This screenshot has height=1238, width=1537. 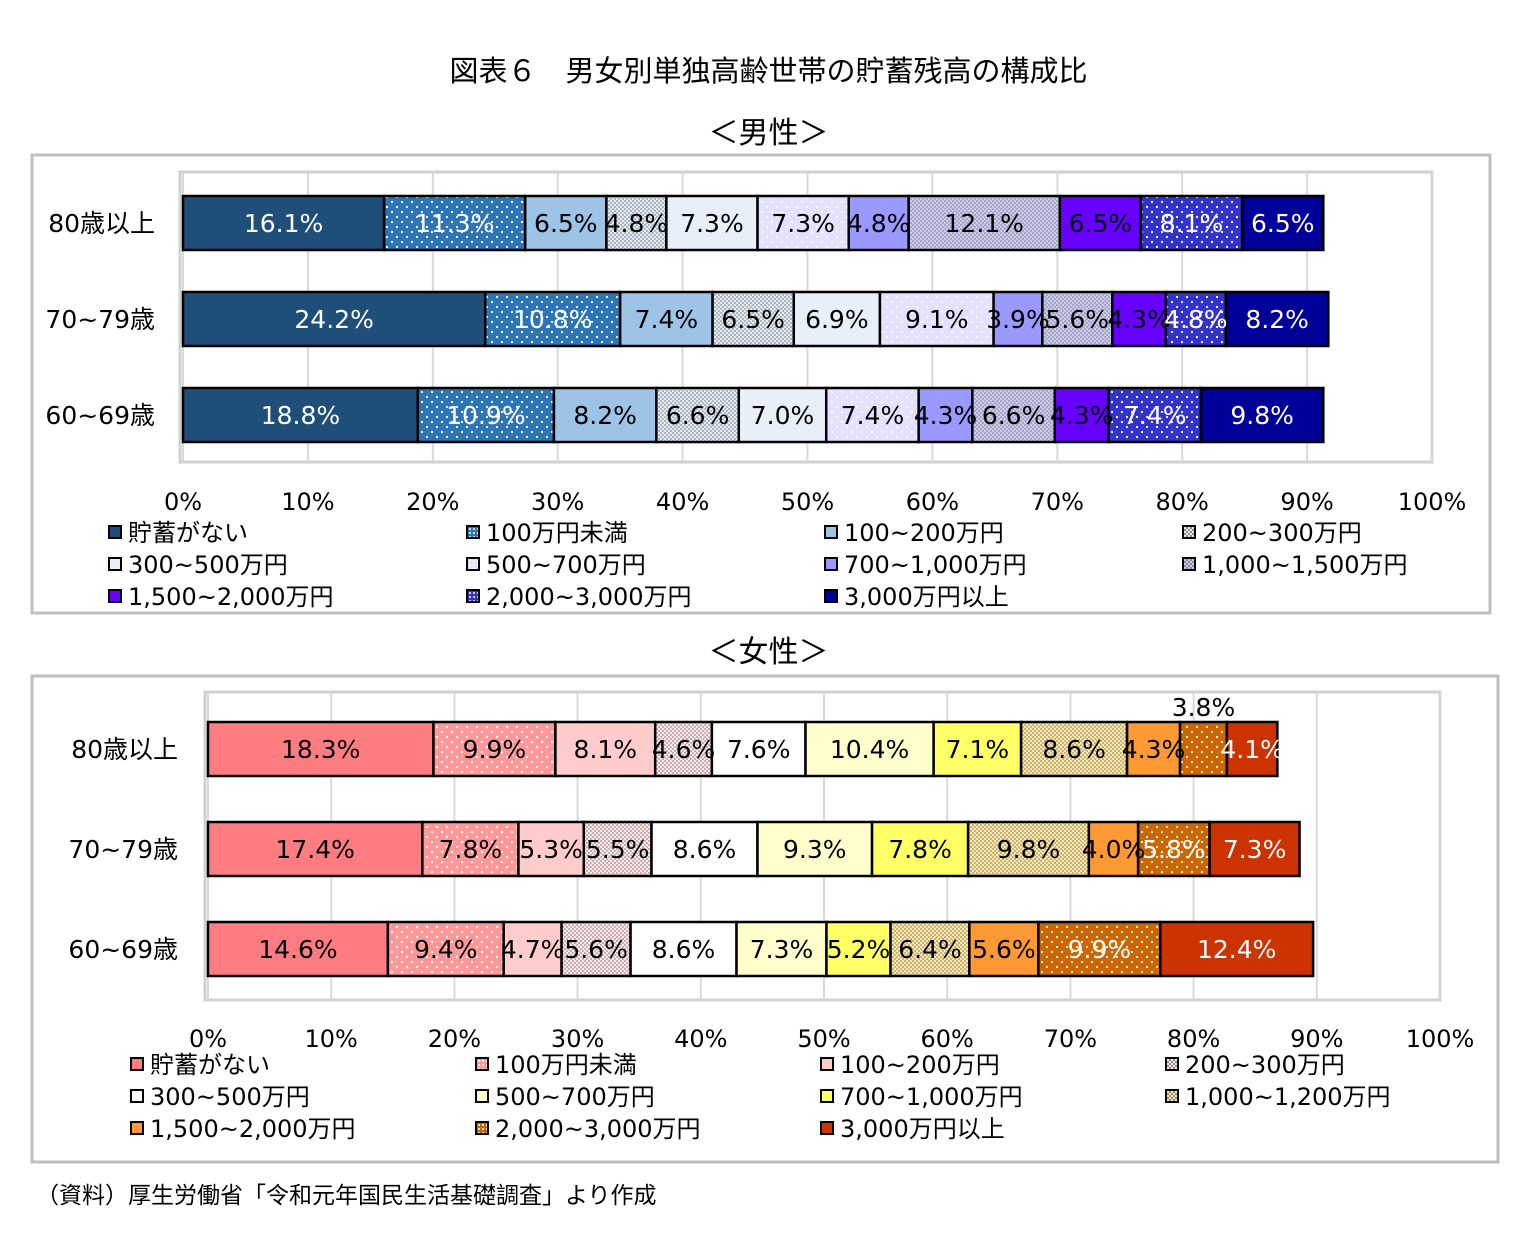 What do you see at coordinates (1252, 749) in the screenshot?
I see `data-label: 4.1%` at bounding box center [1252, 749].